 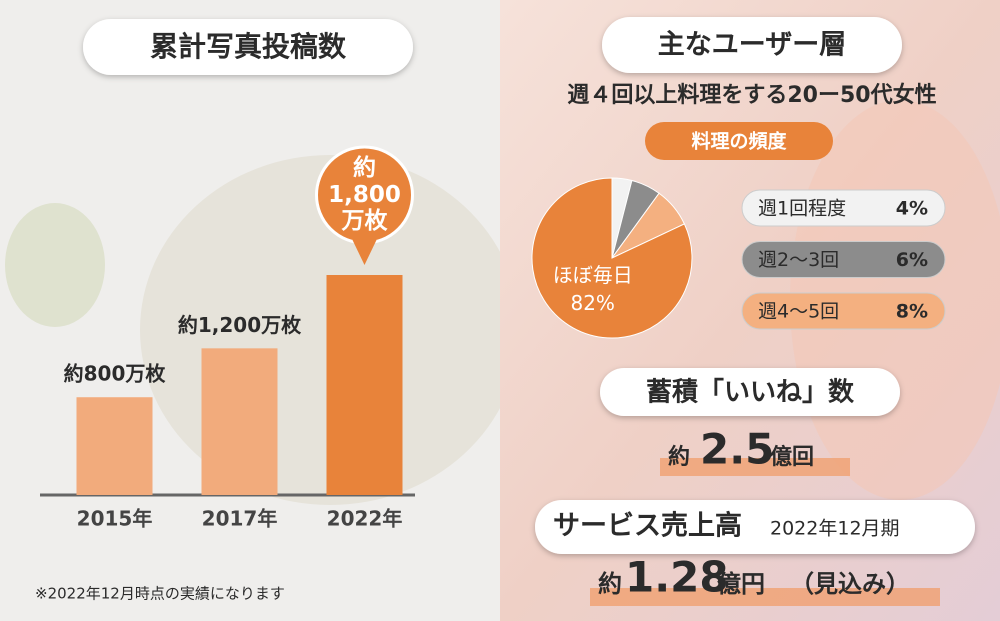 I want to click on x-tick-label: 2017年, so click(x=240, y=519).